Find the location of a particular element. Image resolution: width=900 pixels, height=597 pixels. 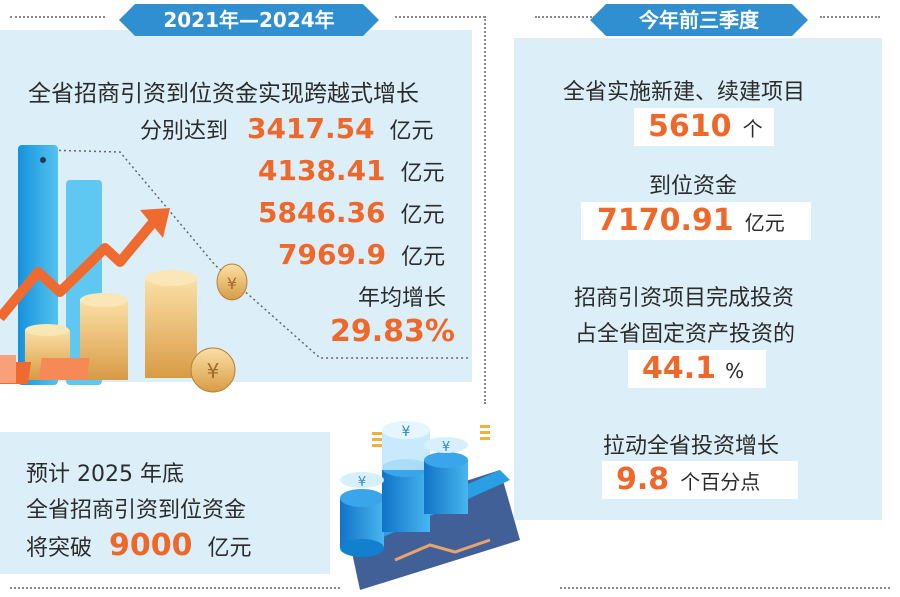

projects-value-box: 5610 个 is located at coordinates (704, 127).